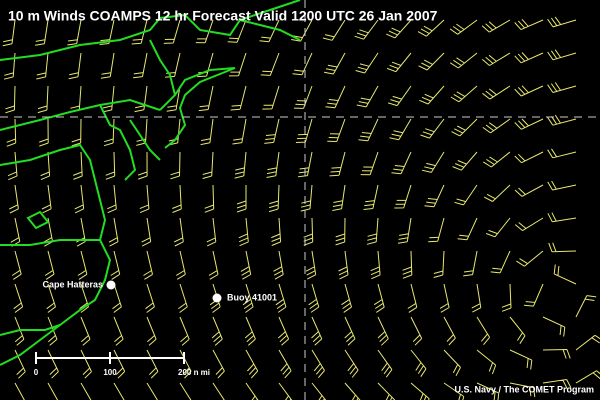 This screenshot has width=600, height=400. Describe the element at coordinates (162, 67) in the screenshot. I see `state-border` at that location.